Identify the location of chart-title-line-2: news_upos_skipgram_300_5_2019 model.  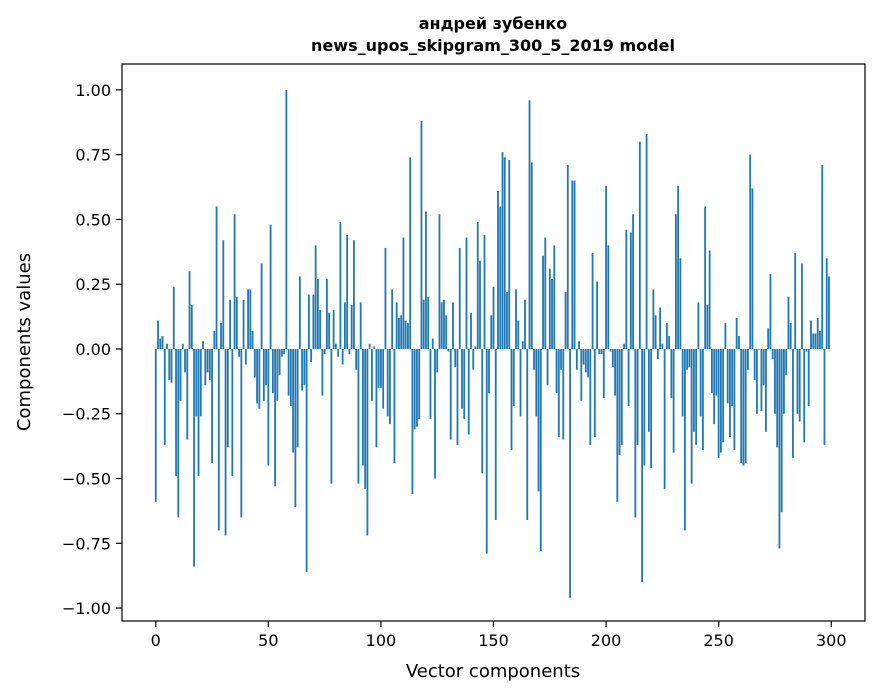
(493, 45).